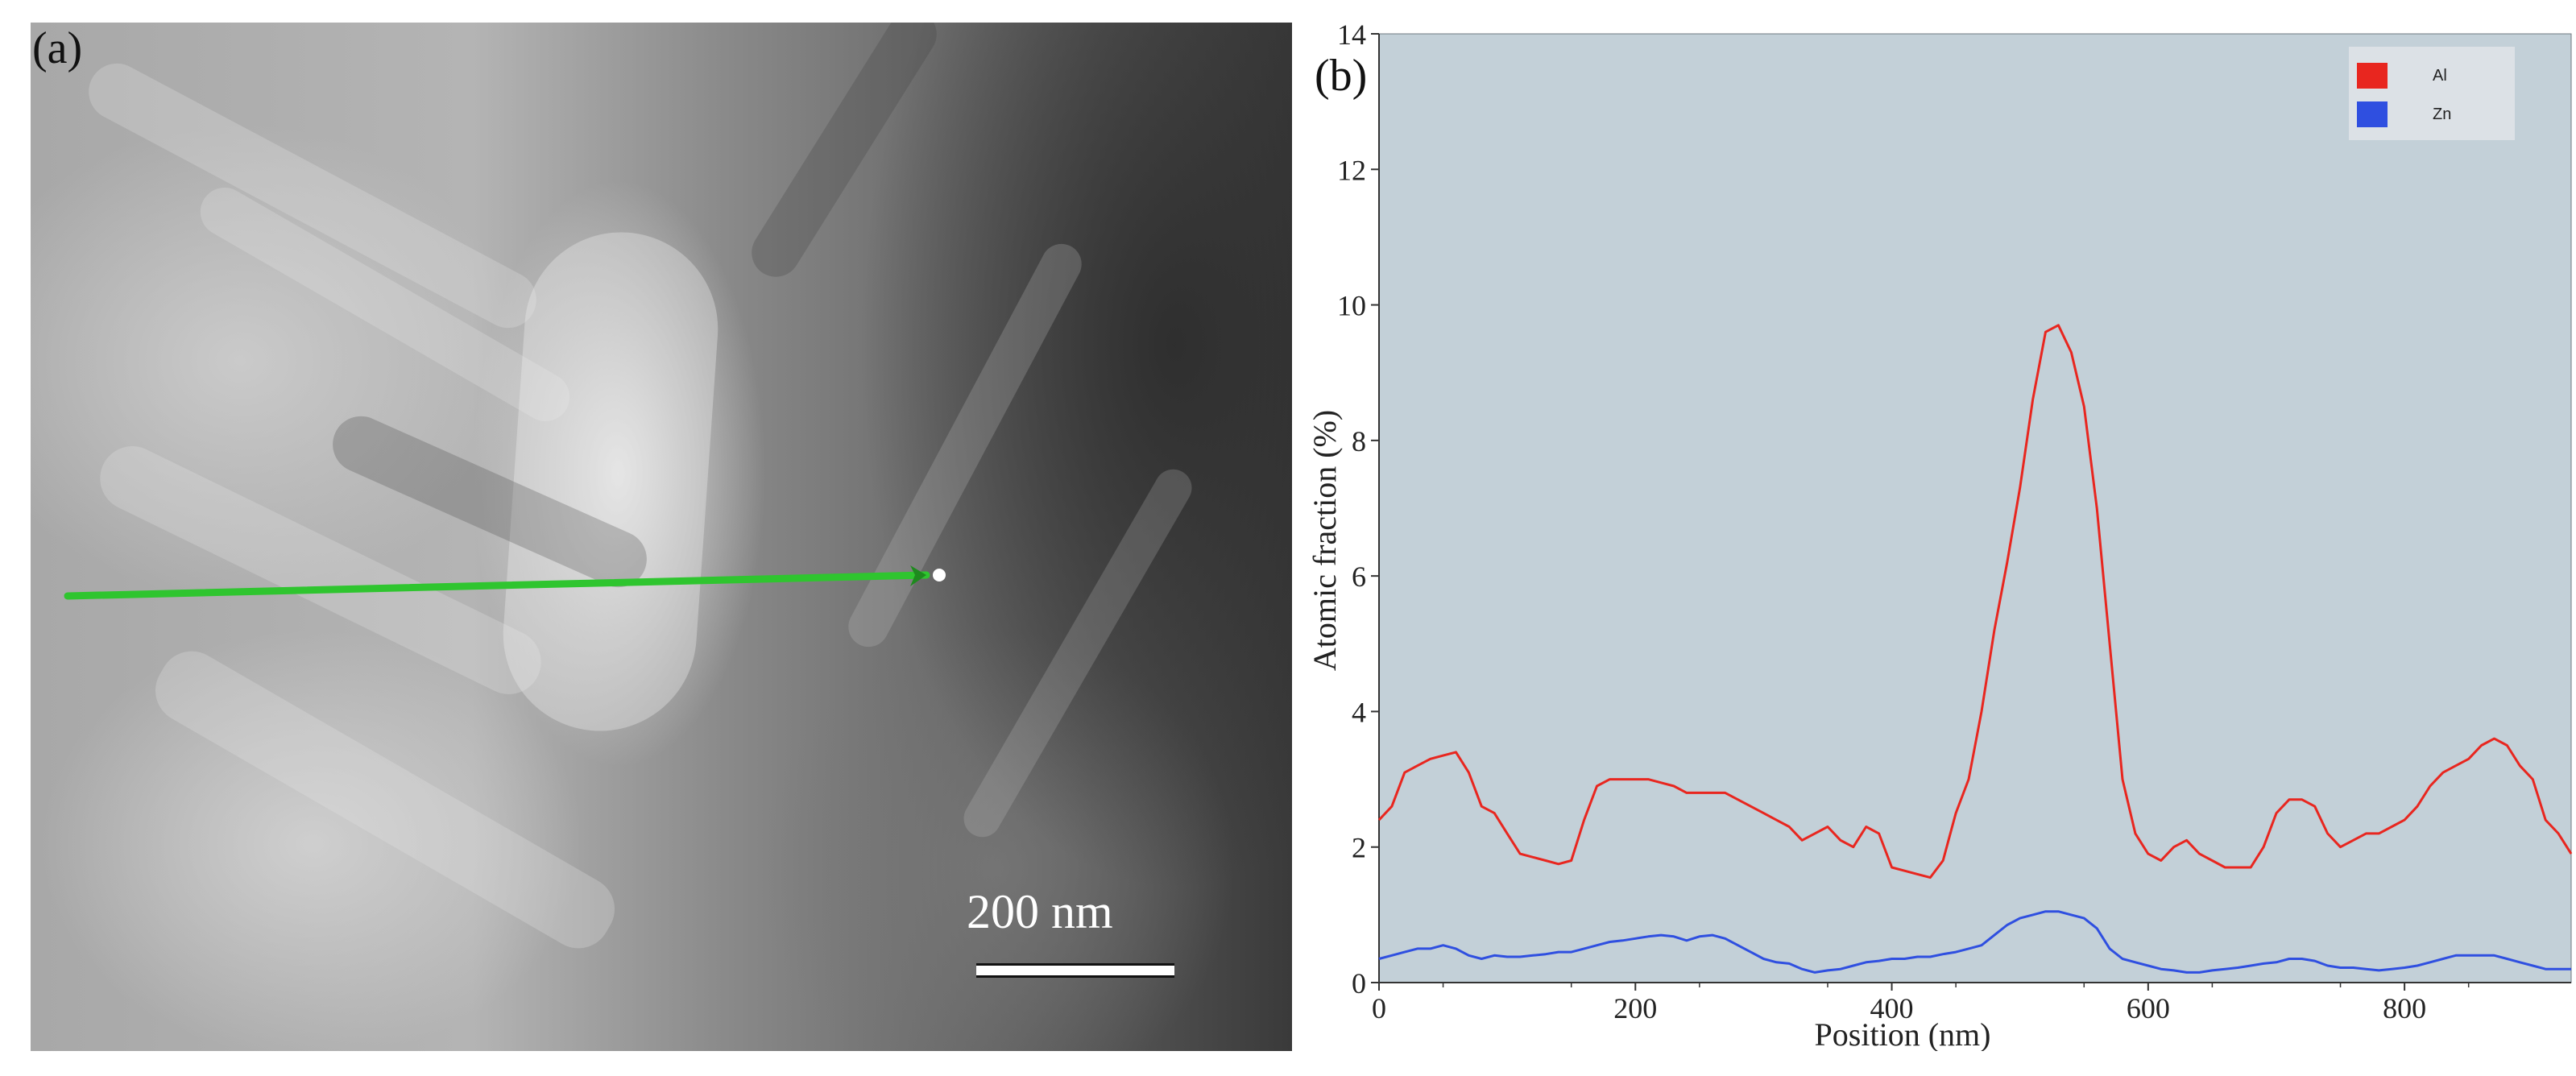 The width and height of the screenshot is (2576, 1076). What do you see at coordinates (57, 48) in the screenshot?
I see `panel-label-a: (a)` at bounding box center [57, 48].